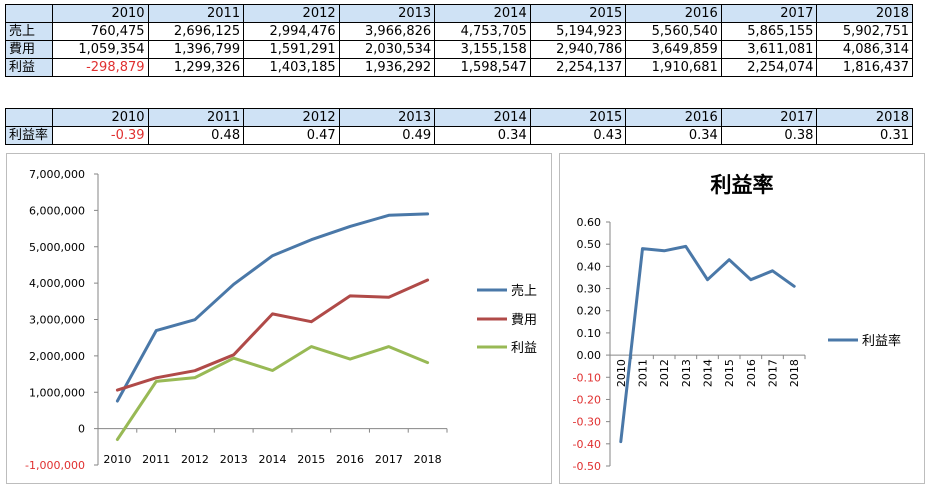  What do you see at coordinates (708, 373) in the screenshot?
I see `x-tick-label: 2014` at bounding box center [708, 373].